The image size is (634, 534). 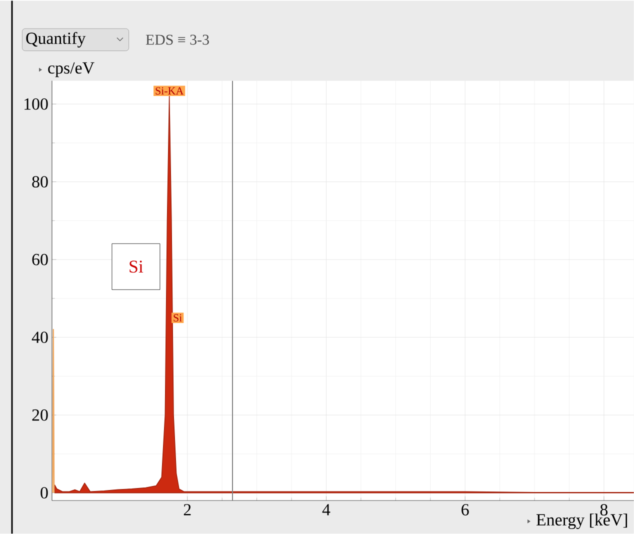 I want to click on text: EDS ≡ 3-3, so click(x=177, y=39).